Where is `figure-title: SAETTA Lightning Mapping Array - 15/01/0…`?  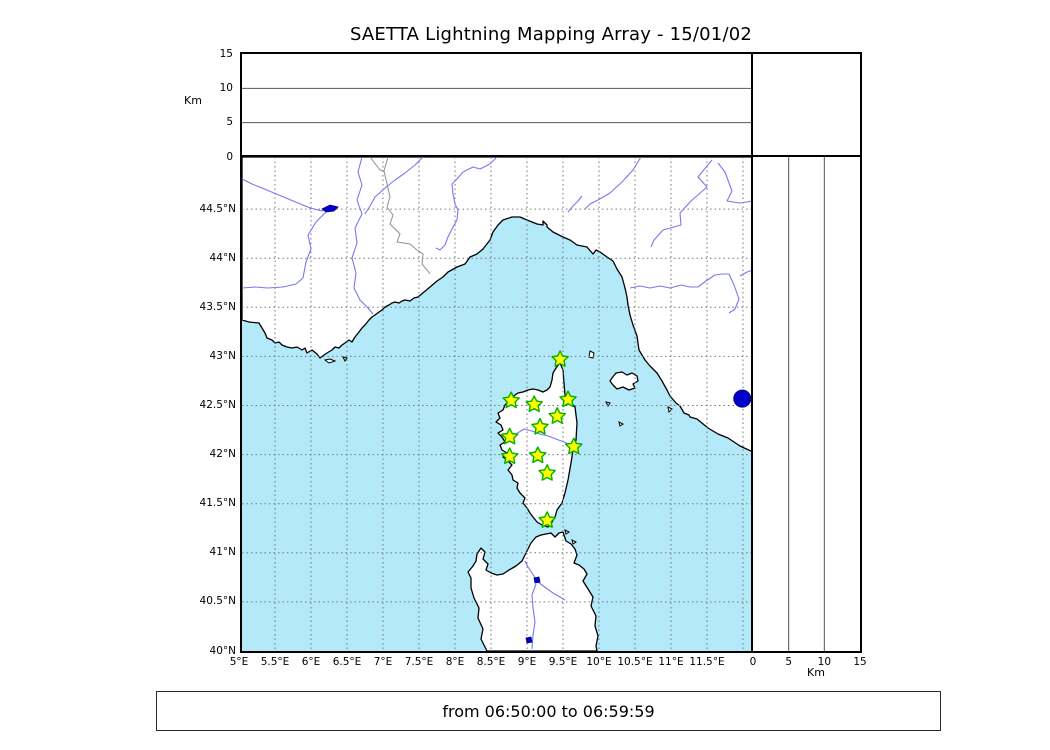
figure-title: SAETTA Lightning Mapping Array - 15/01/0… is located at coordinates (551, 34).